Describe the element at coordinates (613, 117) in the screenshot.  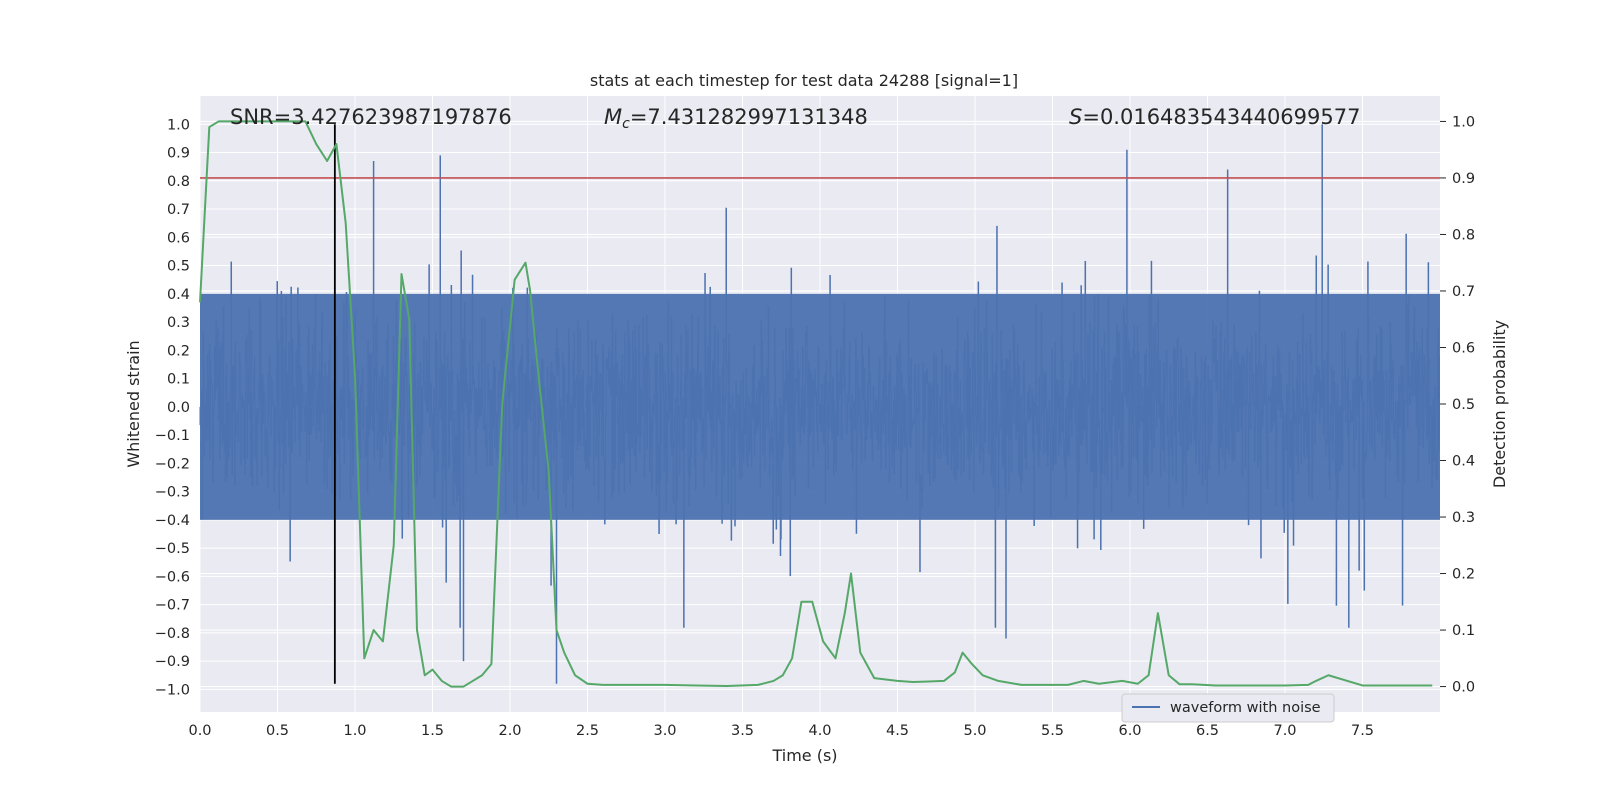
I see `mc-symbol: M` at that location.